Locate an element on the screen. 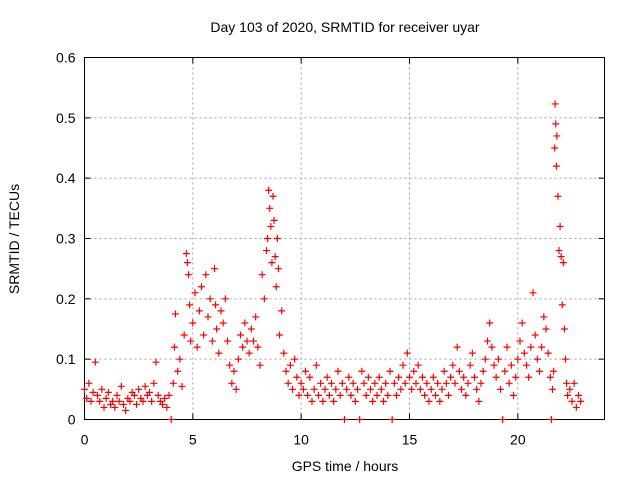 The image size is (640, 480). x-tick-label: 20 is located at coordinates (518, 440).